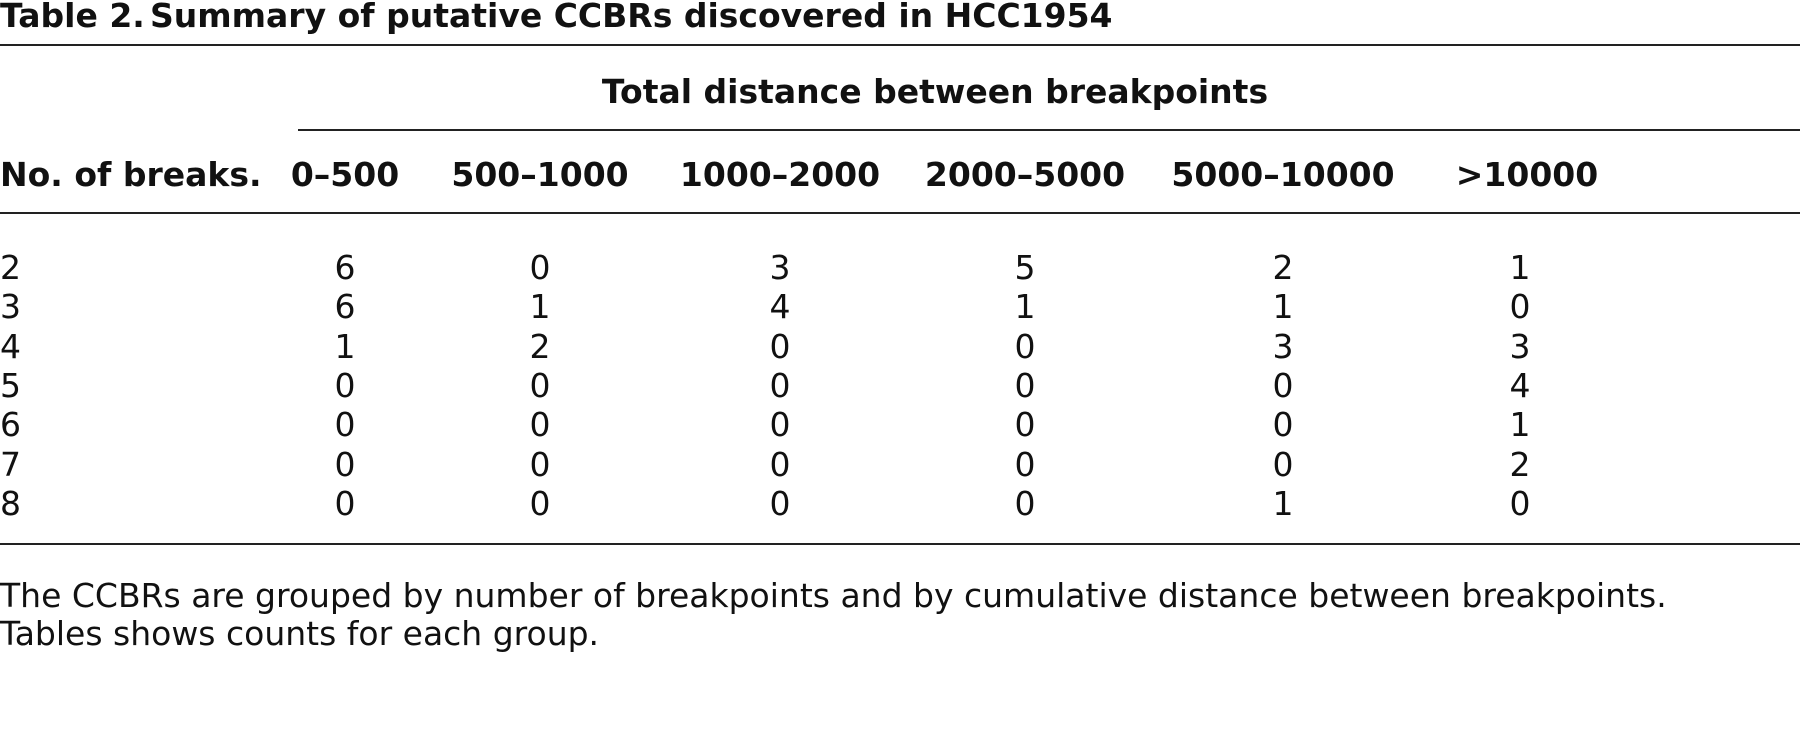  I want to click on column-header: 1000–2000, so click(780, 174).